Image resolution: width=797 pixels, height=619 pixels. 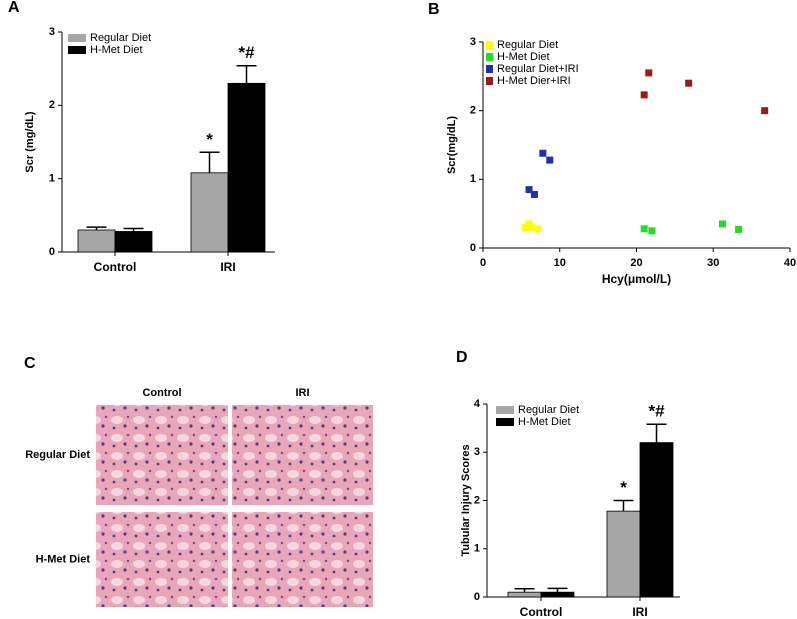 What do you see at coordinates (534, 81) in the screenshot?
I see `legend-label: H-Met Dier+IRI` at bounding box center [534, 81].